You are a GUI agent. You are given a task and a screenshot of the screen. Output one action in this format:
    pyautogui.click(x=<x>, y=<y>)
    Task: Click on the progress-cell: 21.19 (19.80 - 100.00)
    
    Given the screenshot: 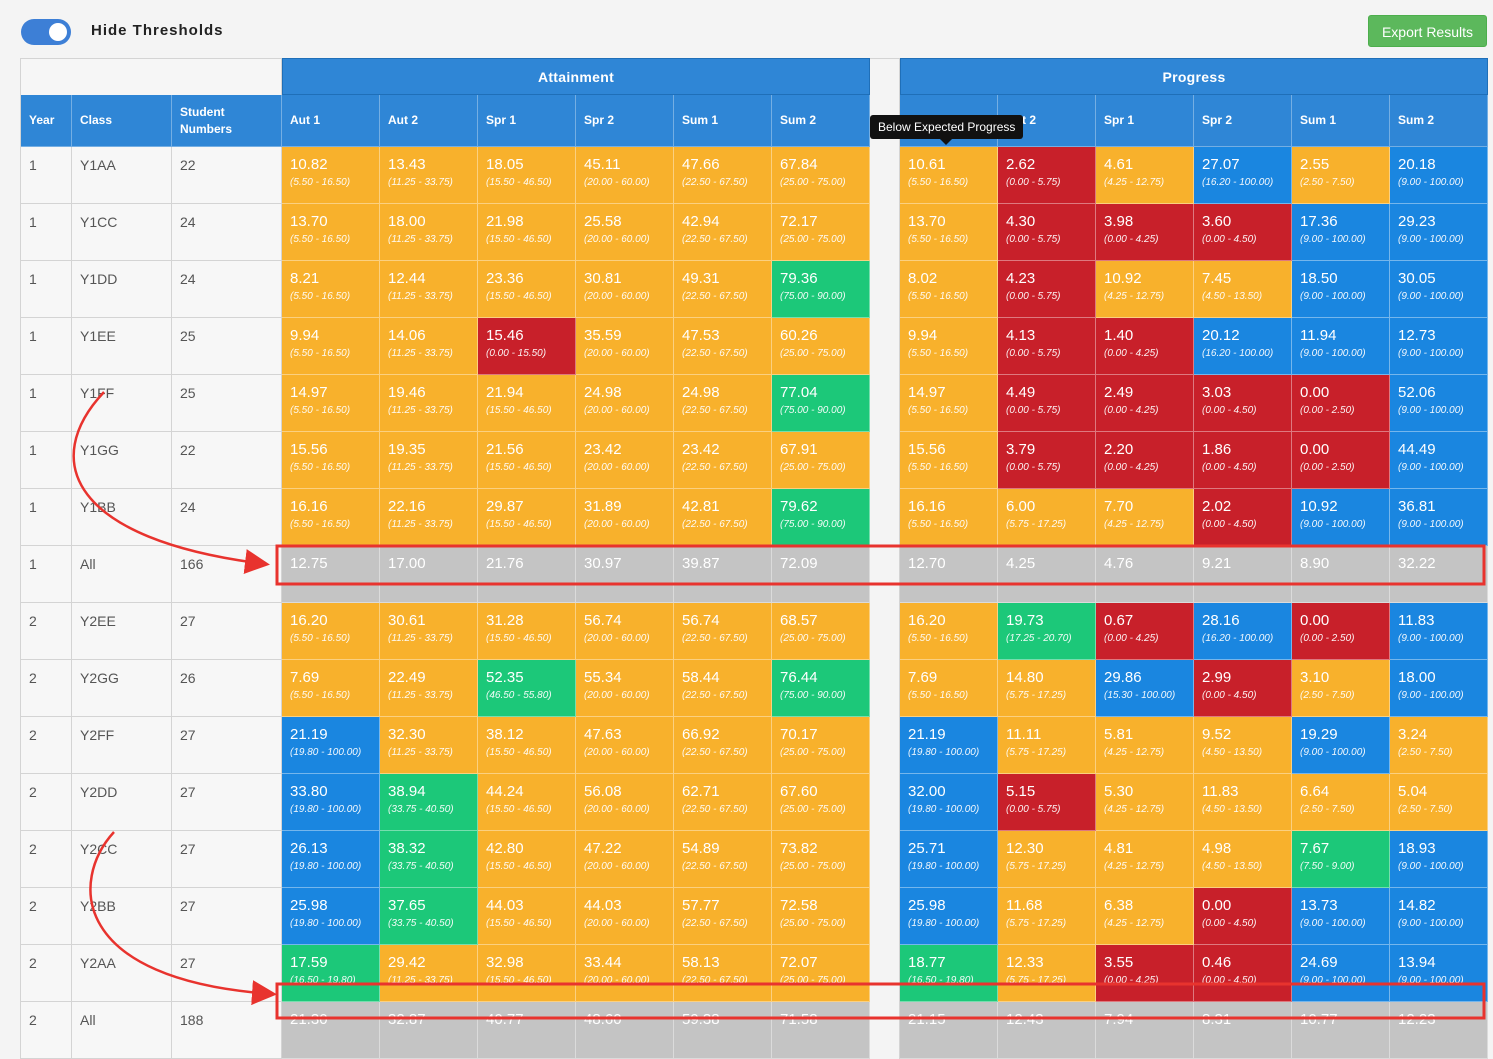 What is the action you would take?
    pyautogui.click(x=949, y=745)
    